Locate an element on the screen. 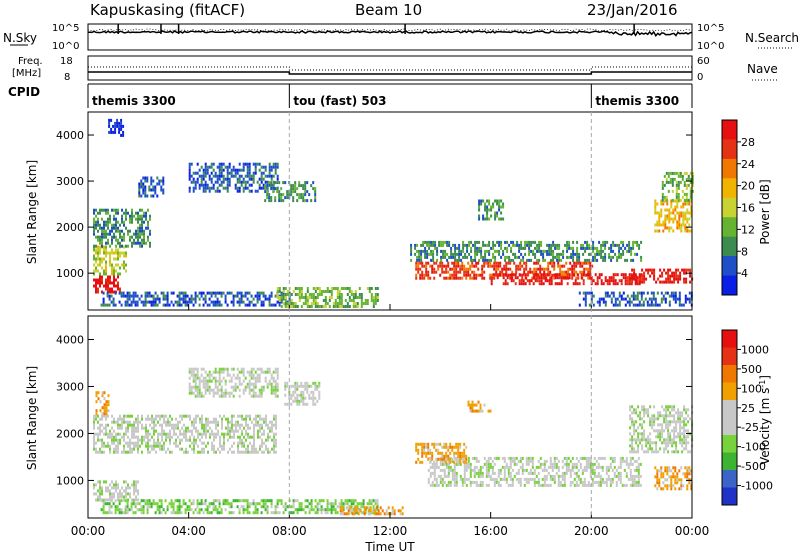 The height and width of the screenshot is (558, 800). colorbar-swatch is located at coordinates (729, 227).